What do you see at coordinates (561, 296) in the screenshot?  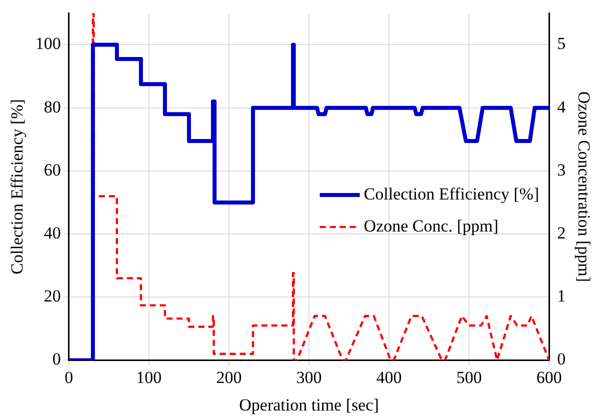 I see `y2-tick-label: 1` at bounding box center [561, 296].